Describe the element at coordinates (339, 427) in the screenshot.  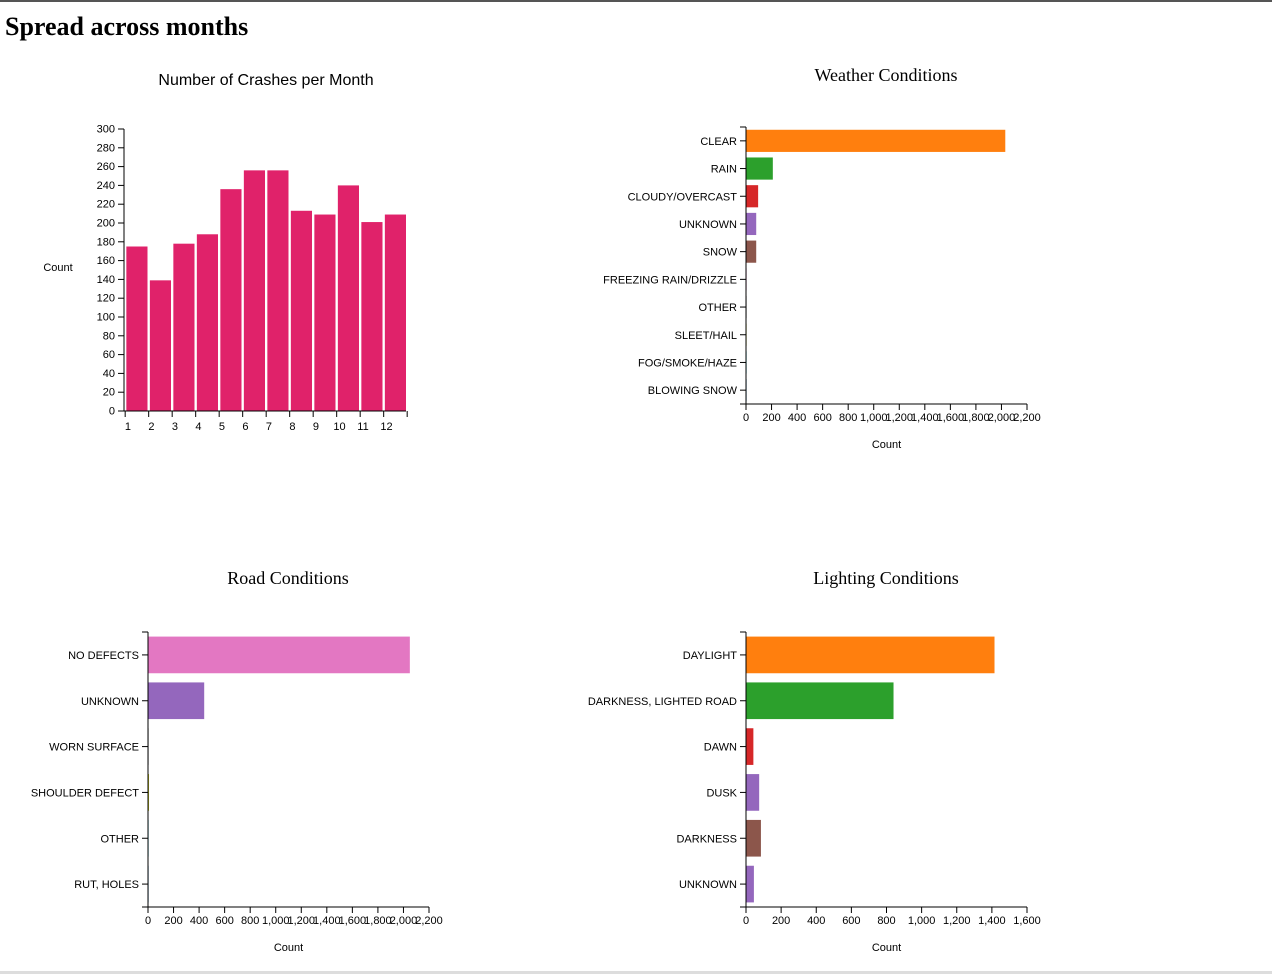
I see `months-x-tick-label: 10` at that location.